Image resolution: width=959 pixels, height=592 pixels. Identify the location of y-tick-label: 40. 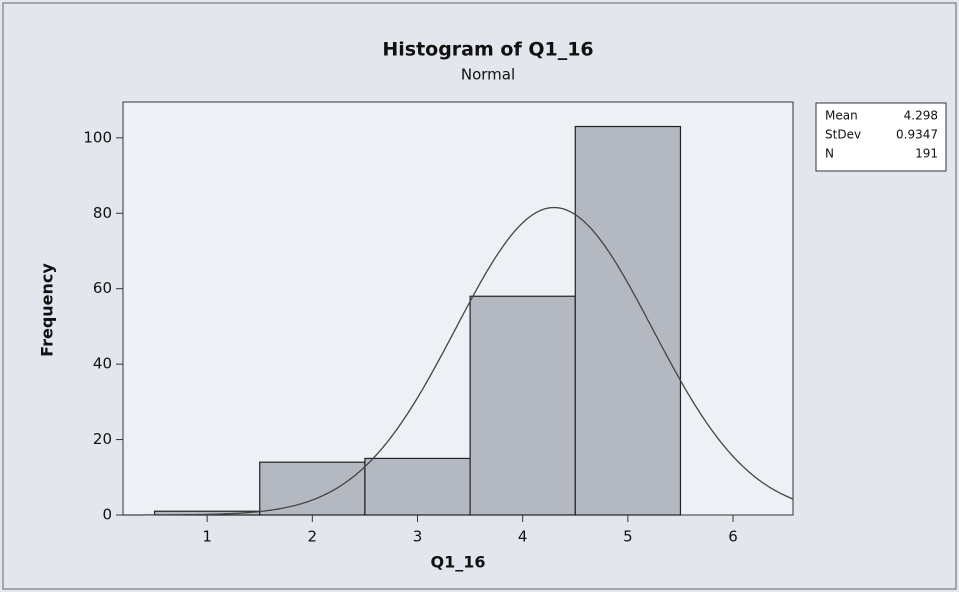
(102, 364).